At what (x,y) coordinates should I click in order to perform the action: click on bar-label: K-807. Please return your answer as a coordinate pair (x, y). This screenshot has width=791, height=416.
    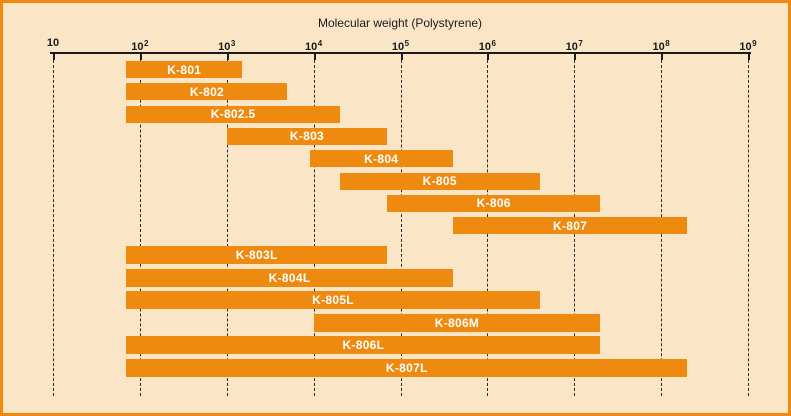
    Looking at the image, I should click on (570, 225).